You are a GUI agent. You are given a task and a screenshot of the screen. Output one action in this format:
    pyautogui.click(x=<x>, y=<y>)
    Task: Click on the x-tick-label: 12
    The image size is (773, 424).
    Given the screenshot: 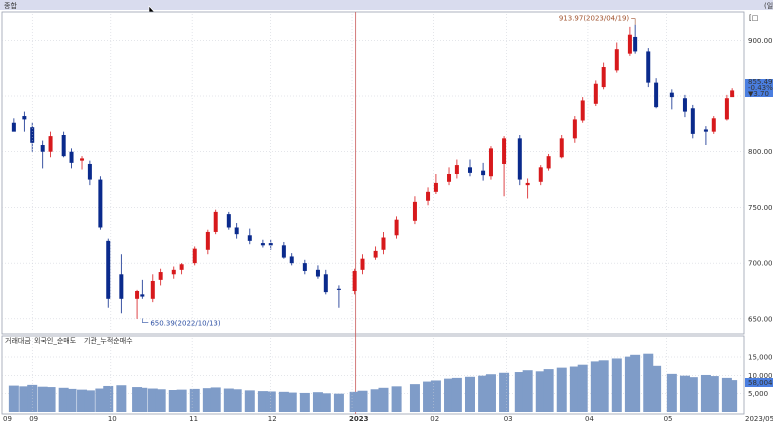 What is the action you would take?
    pyautogui.click(x=272, y=419)
    